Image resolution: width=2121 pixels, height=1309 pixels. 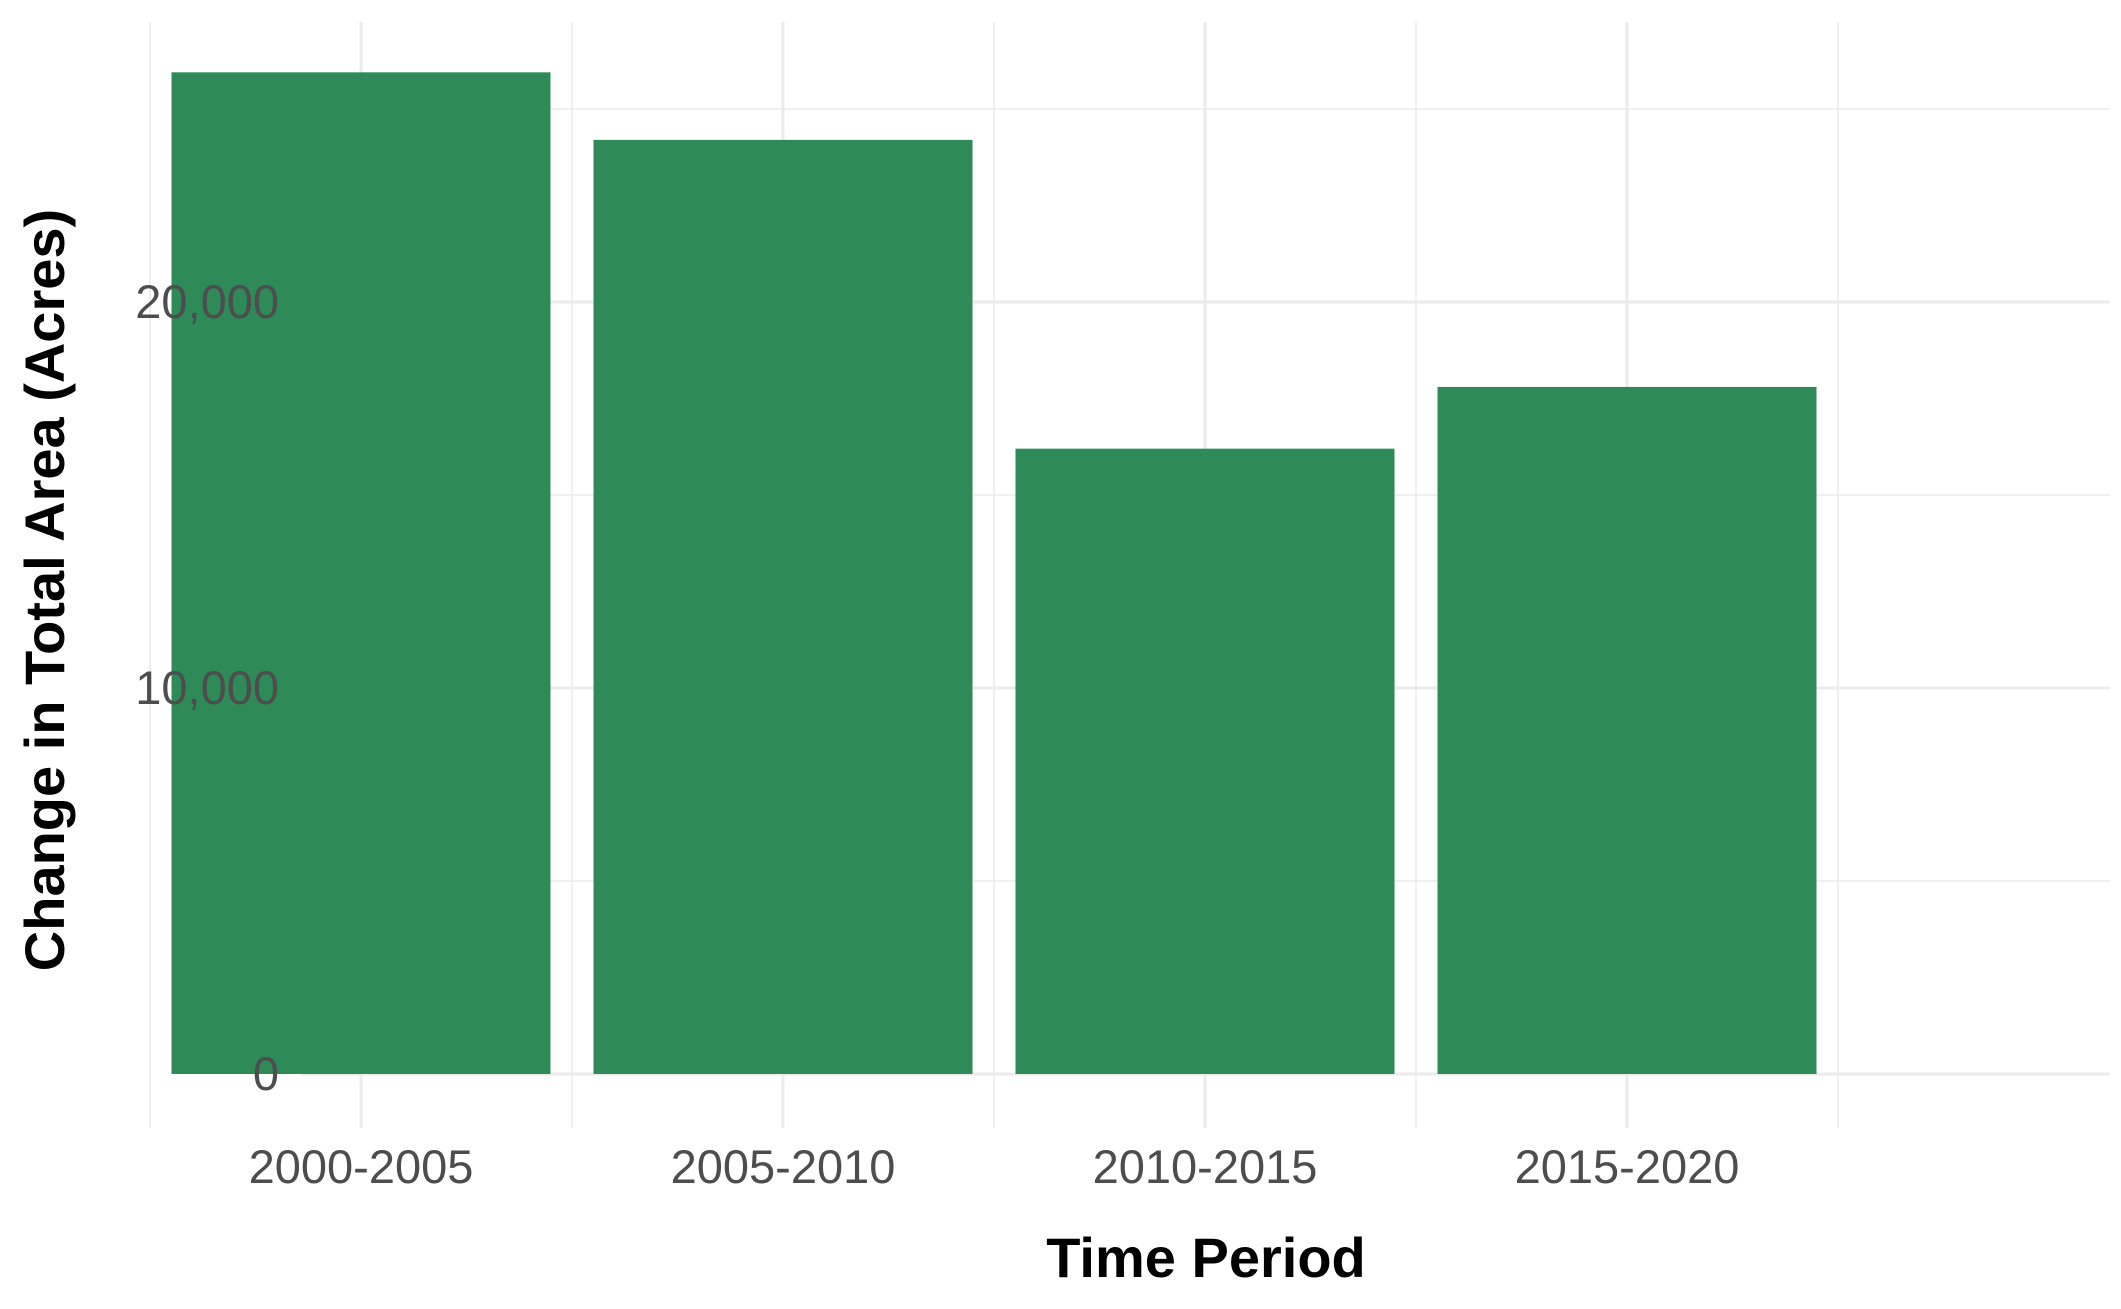 What do you see at coordinates (1627, 1166) in the screenshot?
I see `x-tick-label: 2015-2020` at bounding box center [1627, 1166].